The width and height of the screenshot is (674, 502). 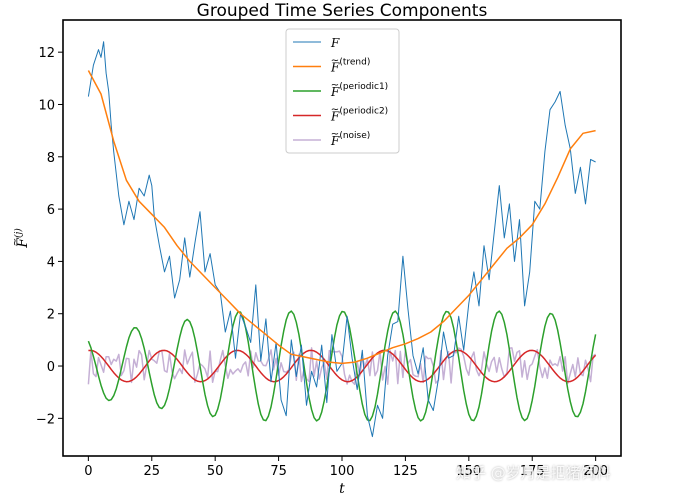 I want to click on legend-label: F, so click(x=335, y=43).